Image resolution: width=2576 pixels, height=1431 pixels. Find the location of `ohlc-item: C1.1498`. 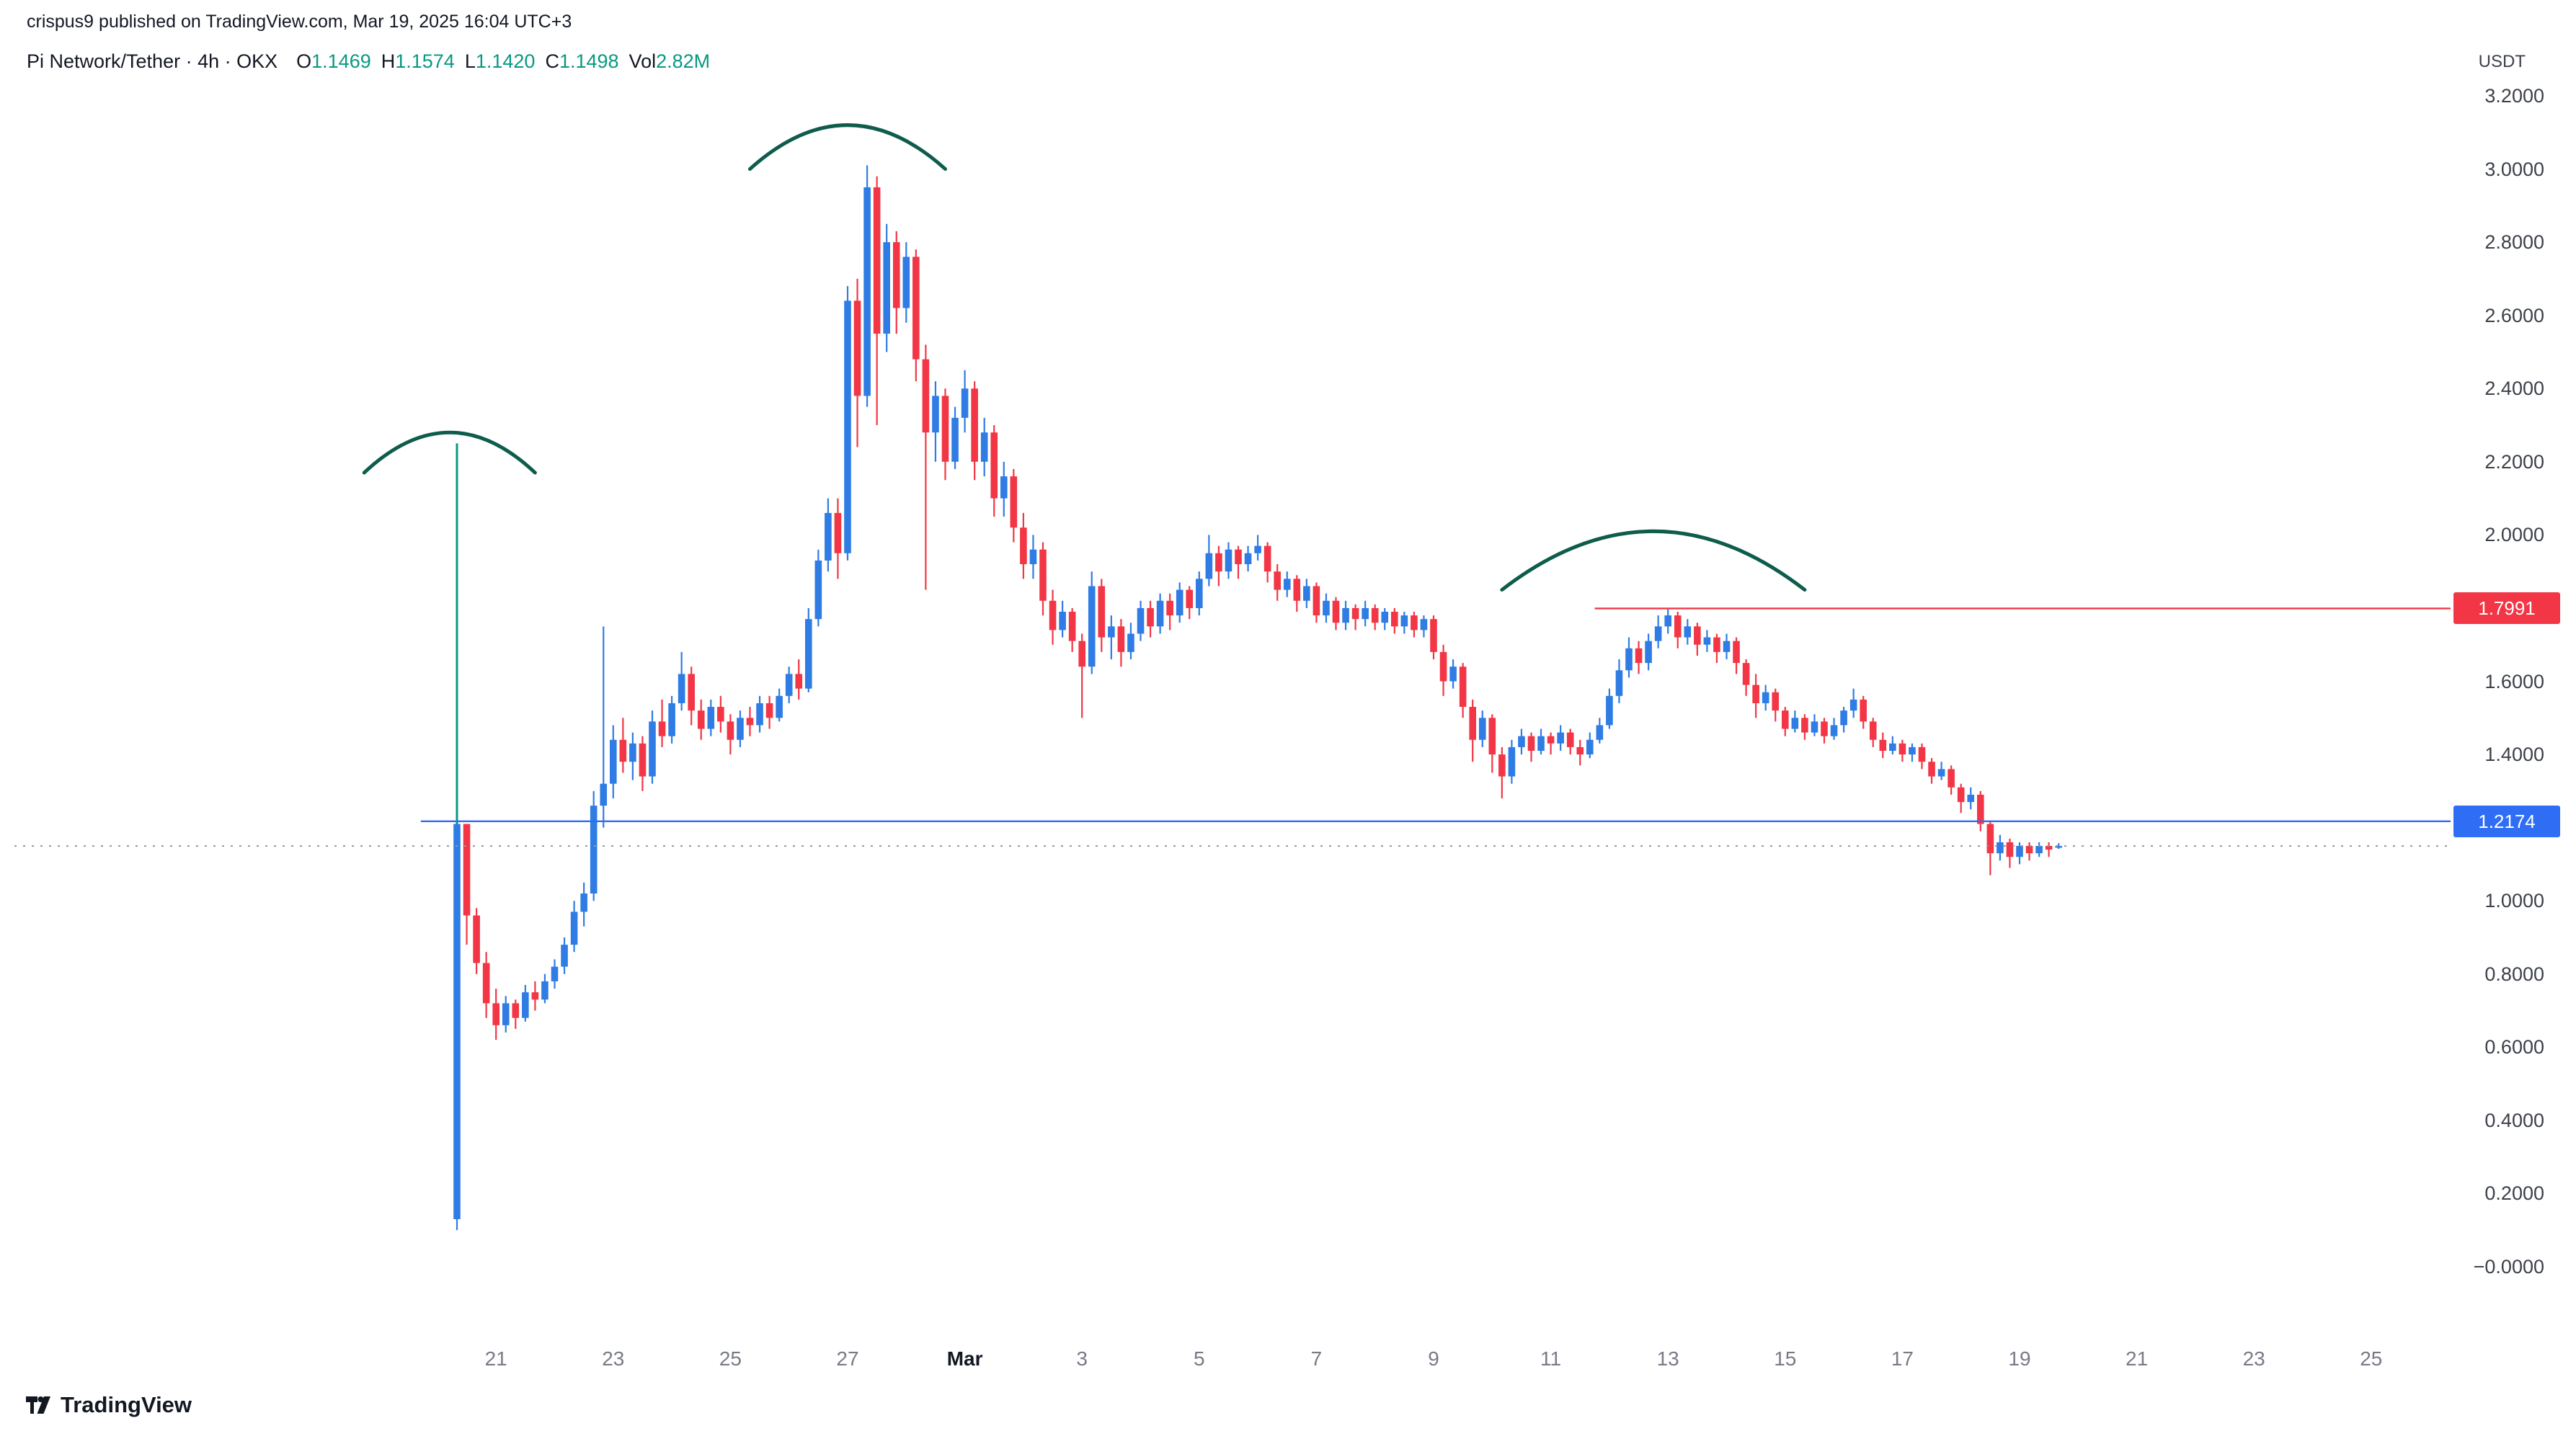

ohlc-item: C1.1498 is located at coordinates (582, 61).